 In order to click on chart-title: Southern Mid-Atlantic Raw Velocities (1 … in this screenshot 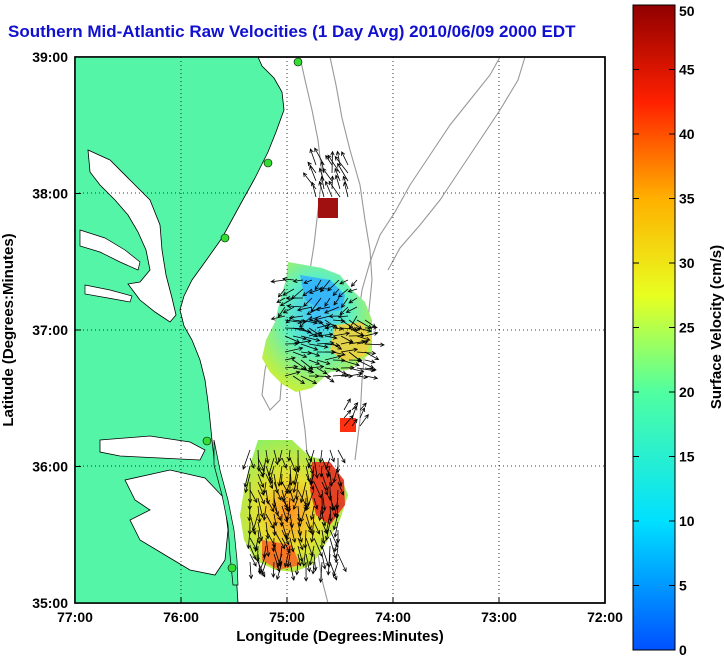, I will do `click(292, 31)`.